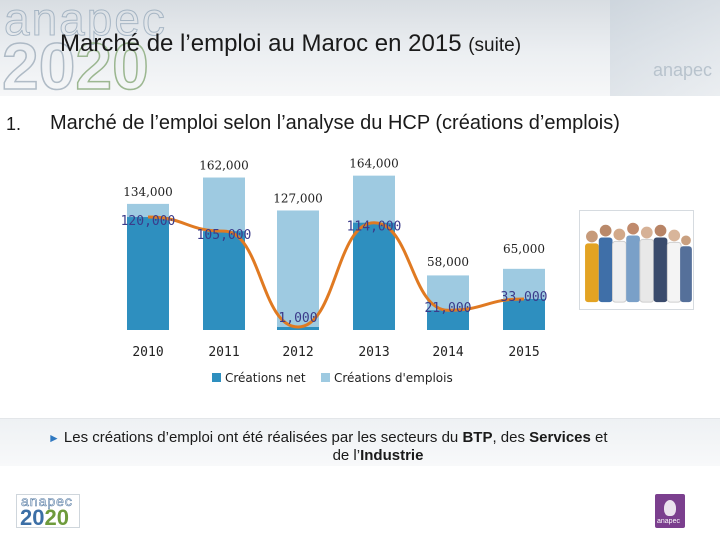 Image resolution: width=720 pixels, height=540 pixels. Describe the element at coordinates (298, 198) in the screenshot. I see `label-gross-2012: 127,000` at that location.